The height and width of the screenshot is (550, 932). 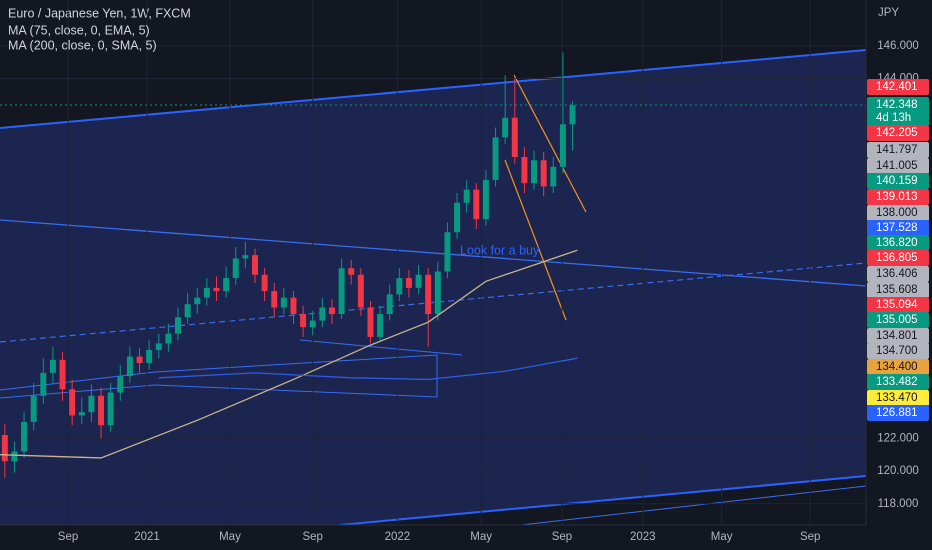 What do you see at coordinates (381, 347) in the screenshot?
I see `range-line` at bounding box center [381, 347].